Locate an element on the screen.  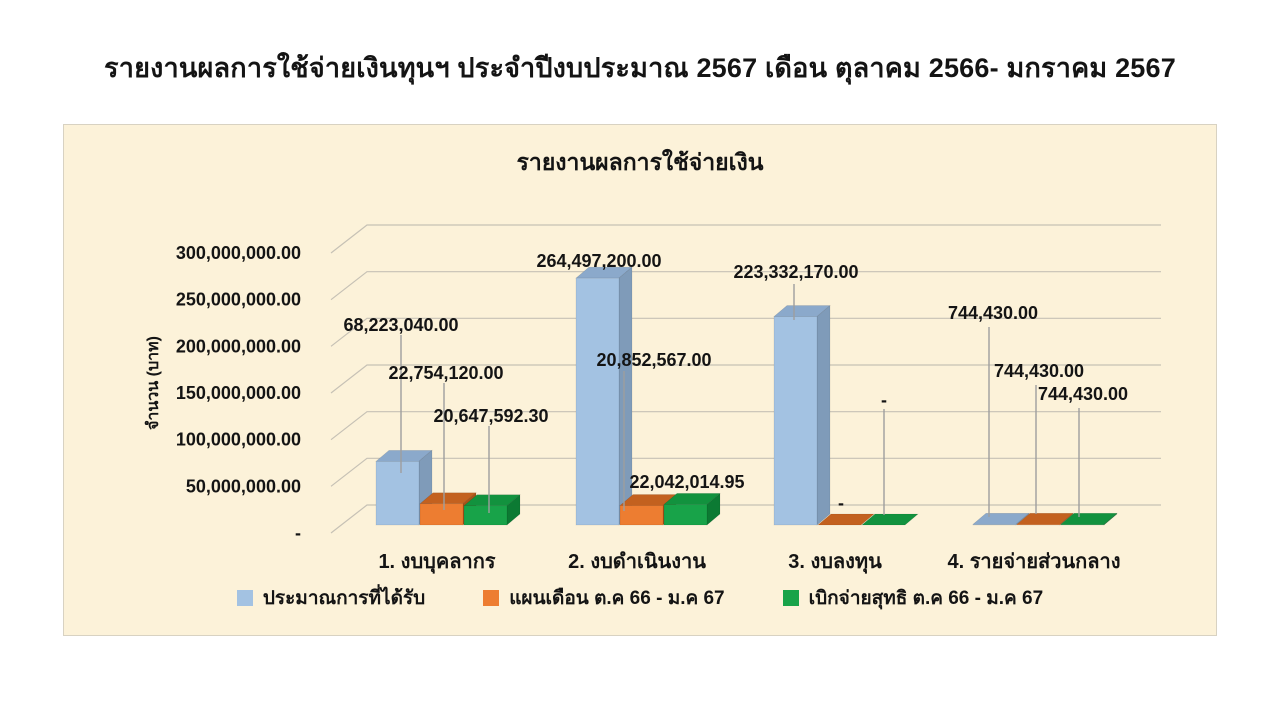
x-category-label: 1. งบบุคลากร is located at coordinates (436, 562).